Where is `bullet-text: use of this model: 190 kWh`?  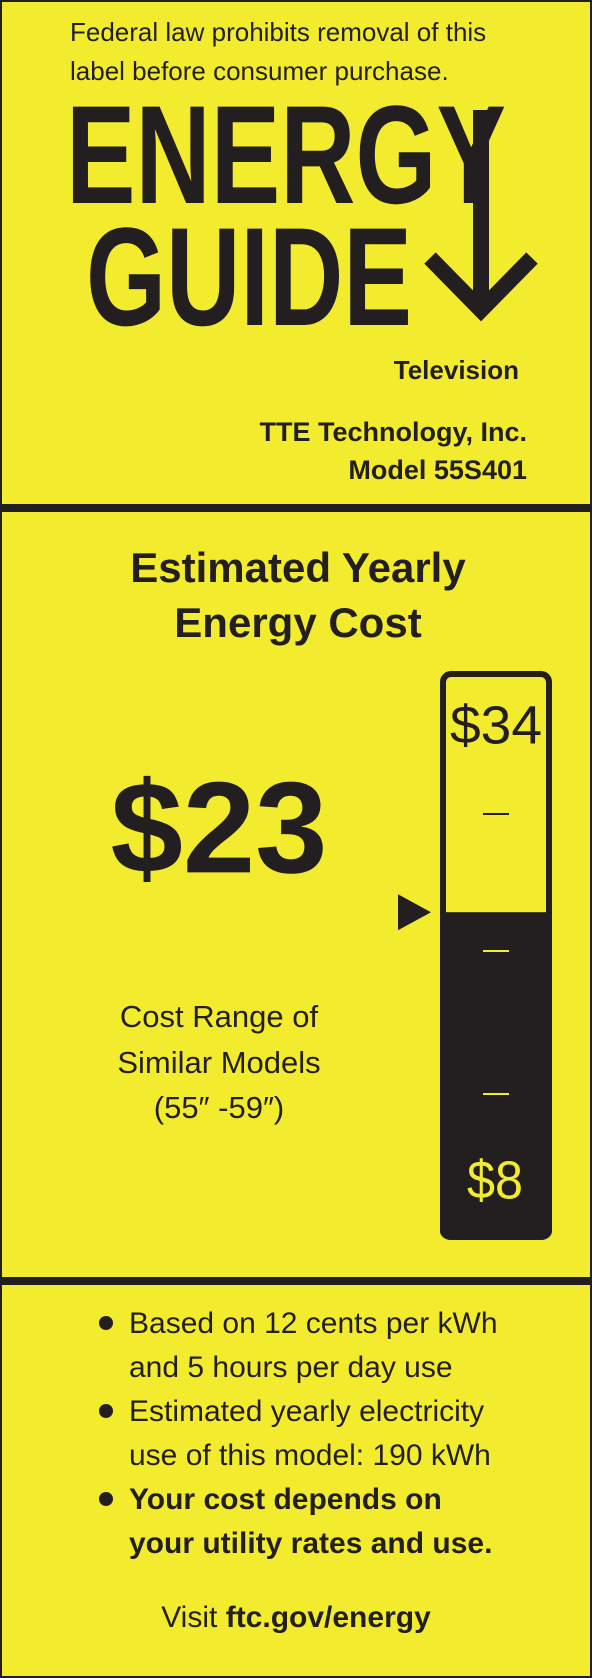 bullet-text: use of this model: 190 kWh is located at coordinates (310, 1455).